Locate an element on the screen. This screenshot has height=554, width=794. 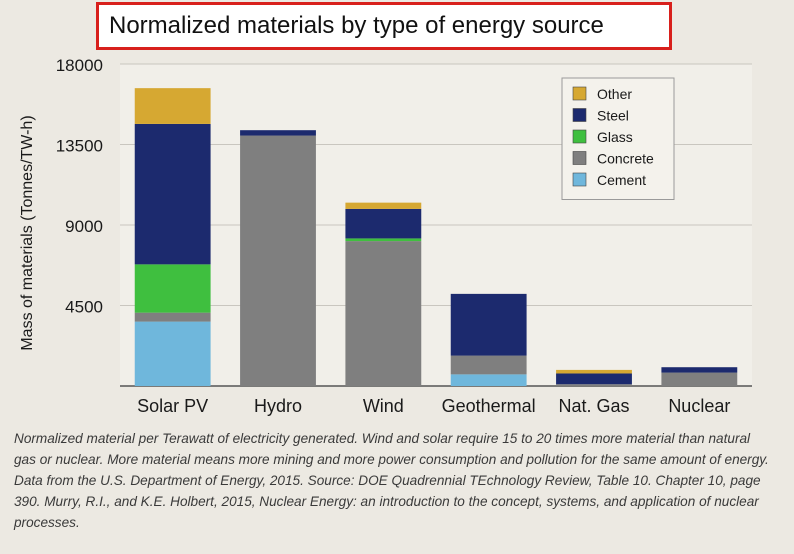
legend-label-cement: Cement is located at coordinates (621, 180).